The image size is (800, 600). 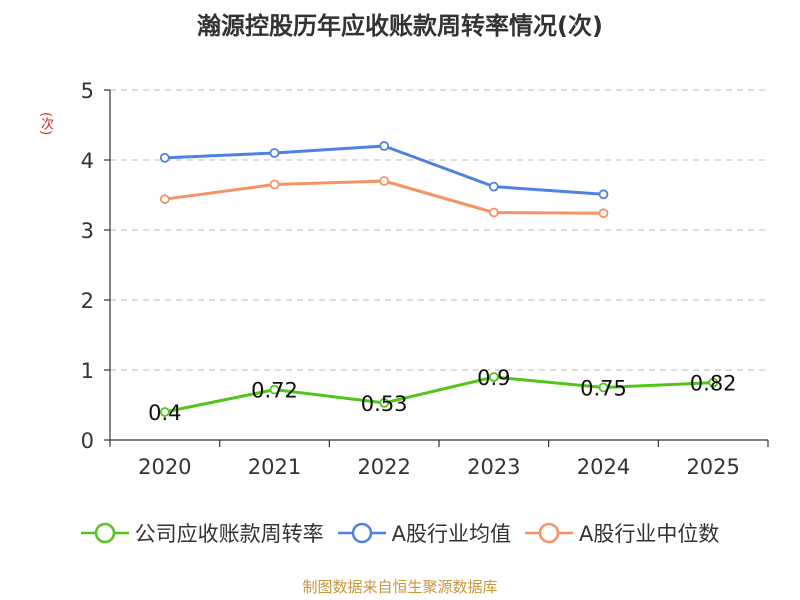 What do you see at coordinates (712, 467) in the screenshot?
I see `x-tick-label: 2025` at bounding box center [712, 467].